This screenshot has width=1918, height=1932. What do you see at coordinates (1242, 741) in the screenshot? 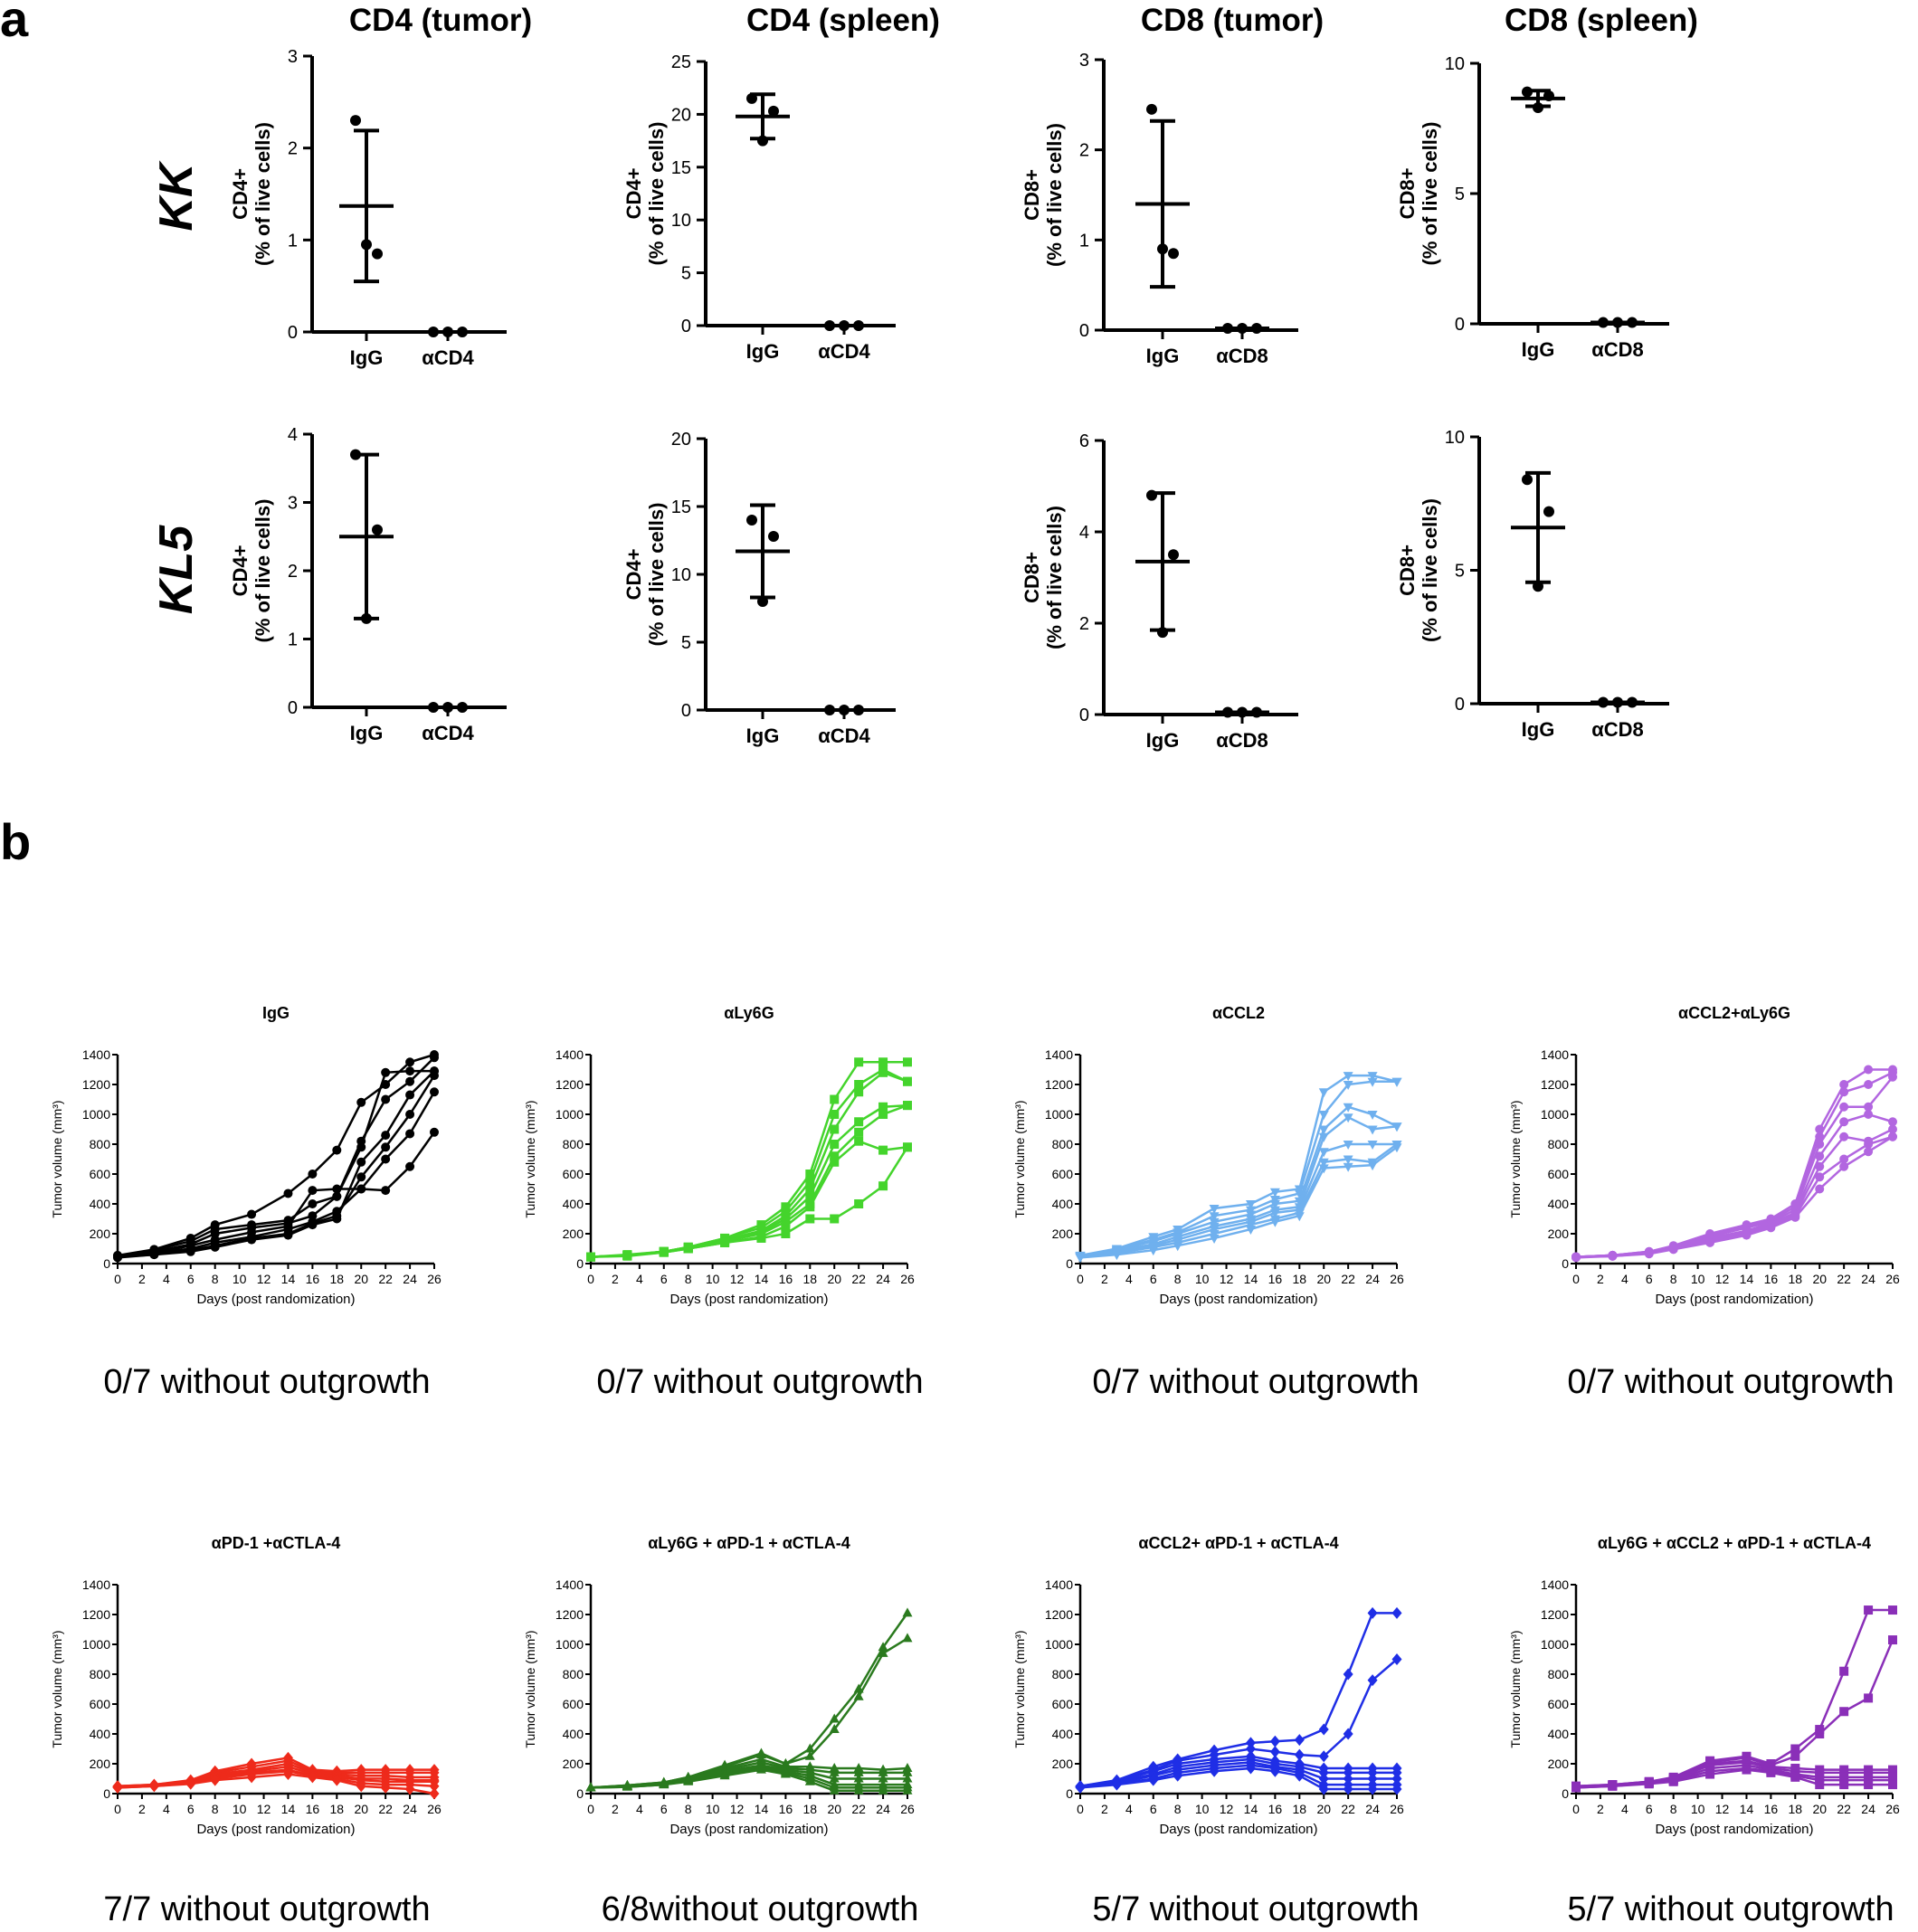
I see `x-category-label: αCD8` at bounding box center [1242, 741].